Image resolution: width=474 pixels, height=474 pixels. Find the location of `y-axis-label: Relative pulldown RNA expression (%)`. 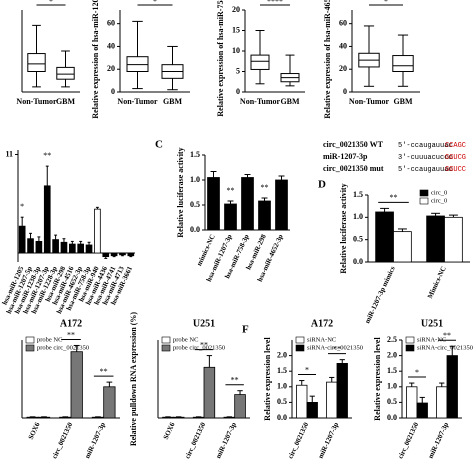

y-axis-label: Relative pulldown RNA expression (%) is located at coordinates (133, 379).